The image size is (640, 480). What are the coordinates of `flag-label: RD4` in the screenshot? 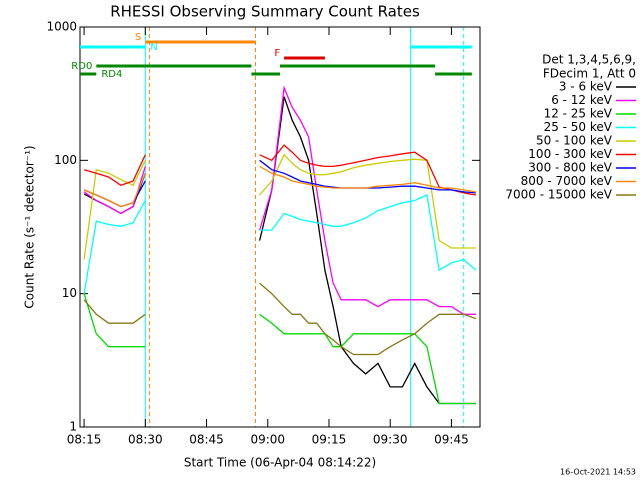 It's located at (111, 74).